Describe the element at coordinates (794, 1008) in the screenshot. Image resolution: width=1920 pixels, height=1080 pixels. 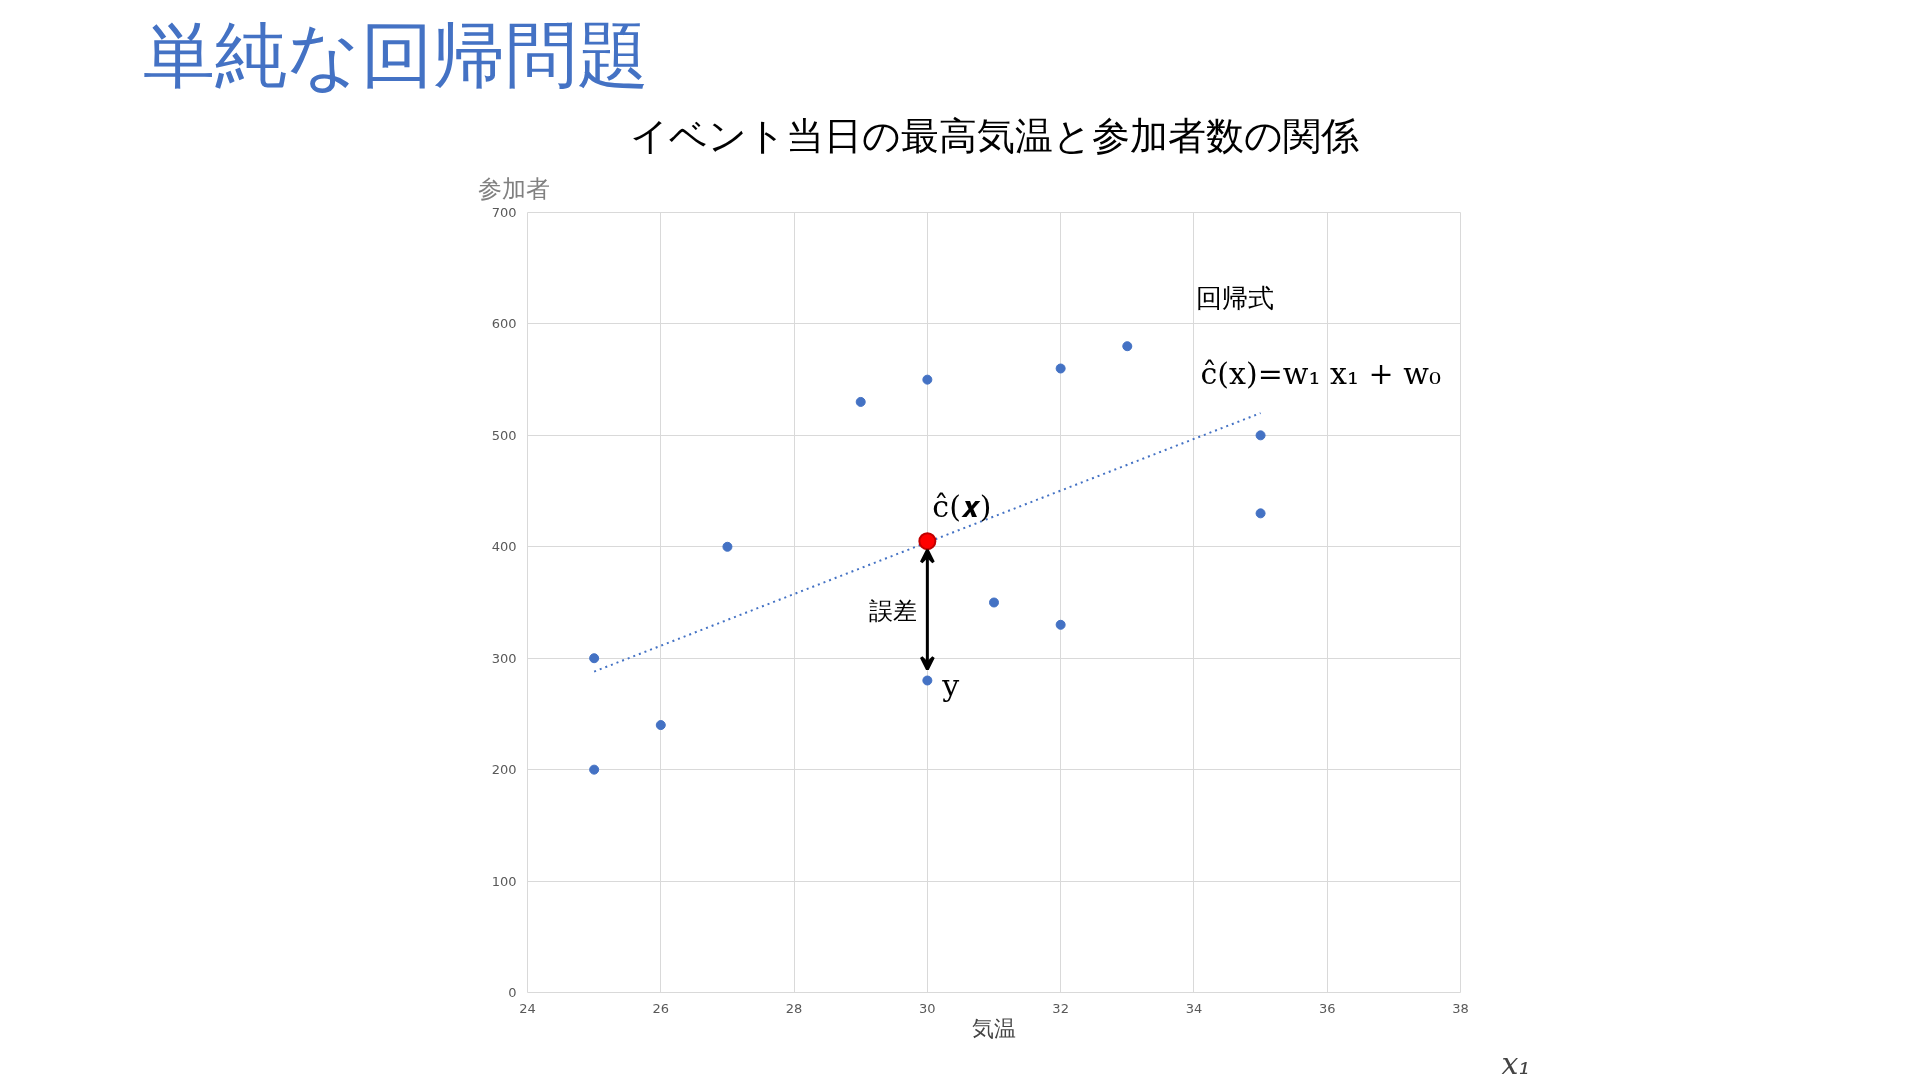
I see `x-tick-label: 28` at that location.